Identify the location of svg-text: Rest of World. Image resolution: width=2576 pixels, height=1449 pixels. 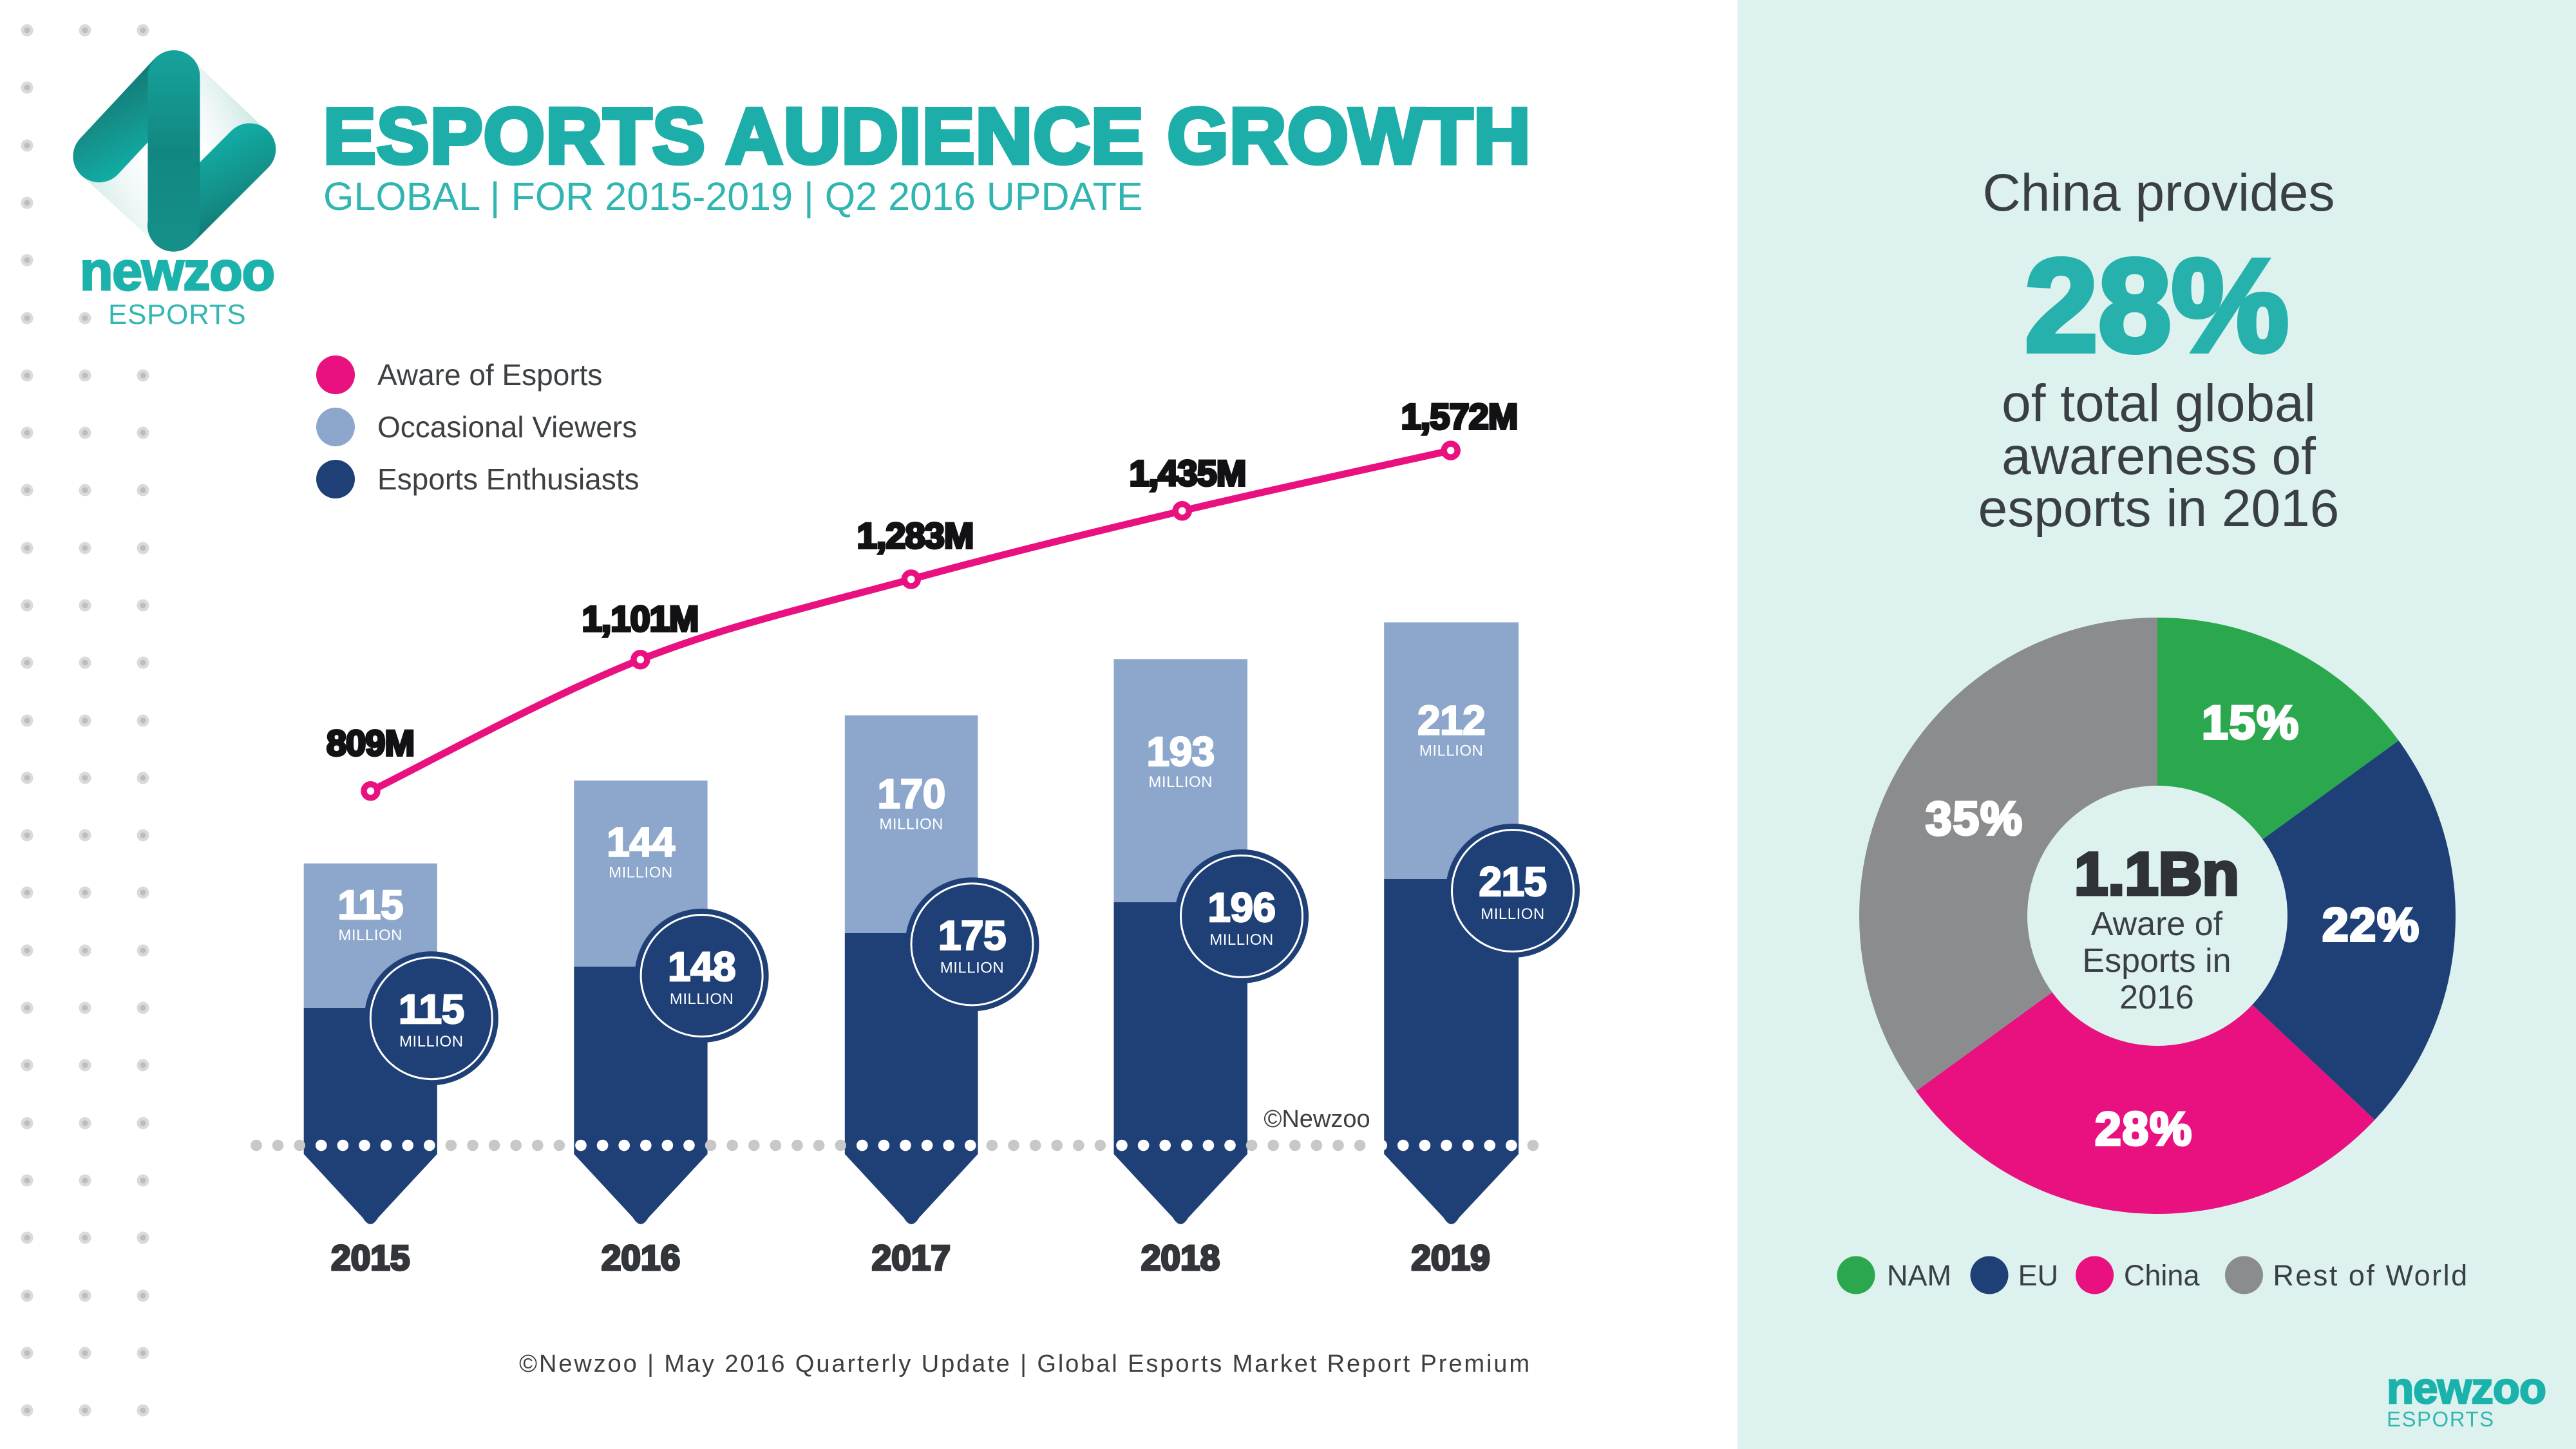
(2370, 1275).